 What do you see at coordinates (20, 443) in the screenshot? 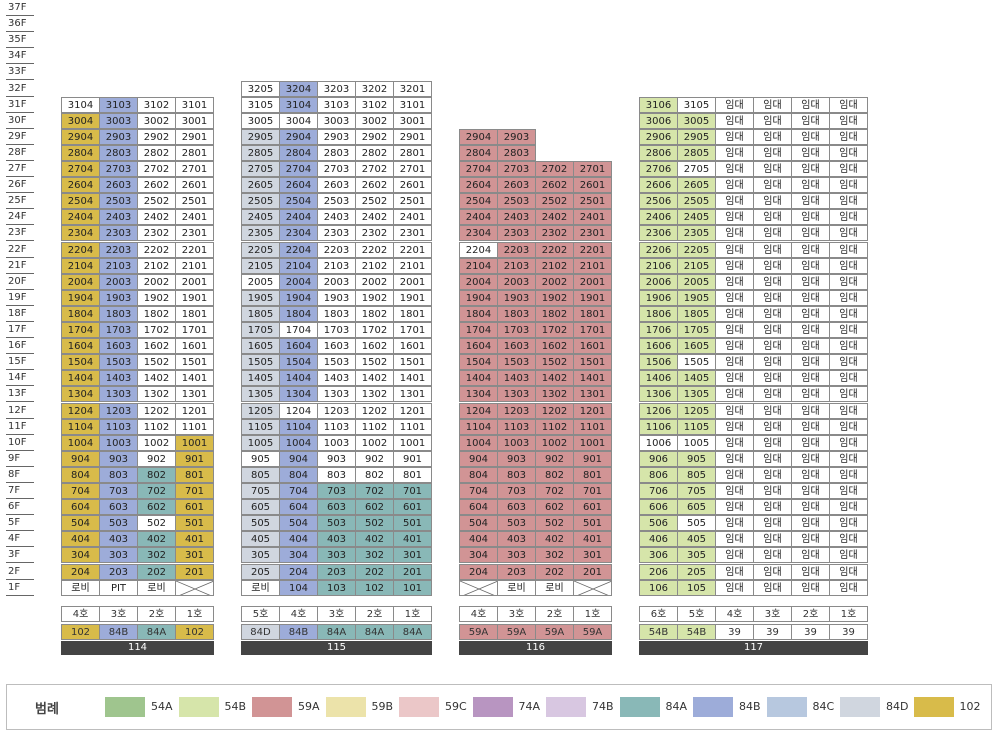
I see `floor-label: 10F` at bounding box center [20, 443].